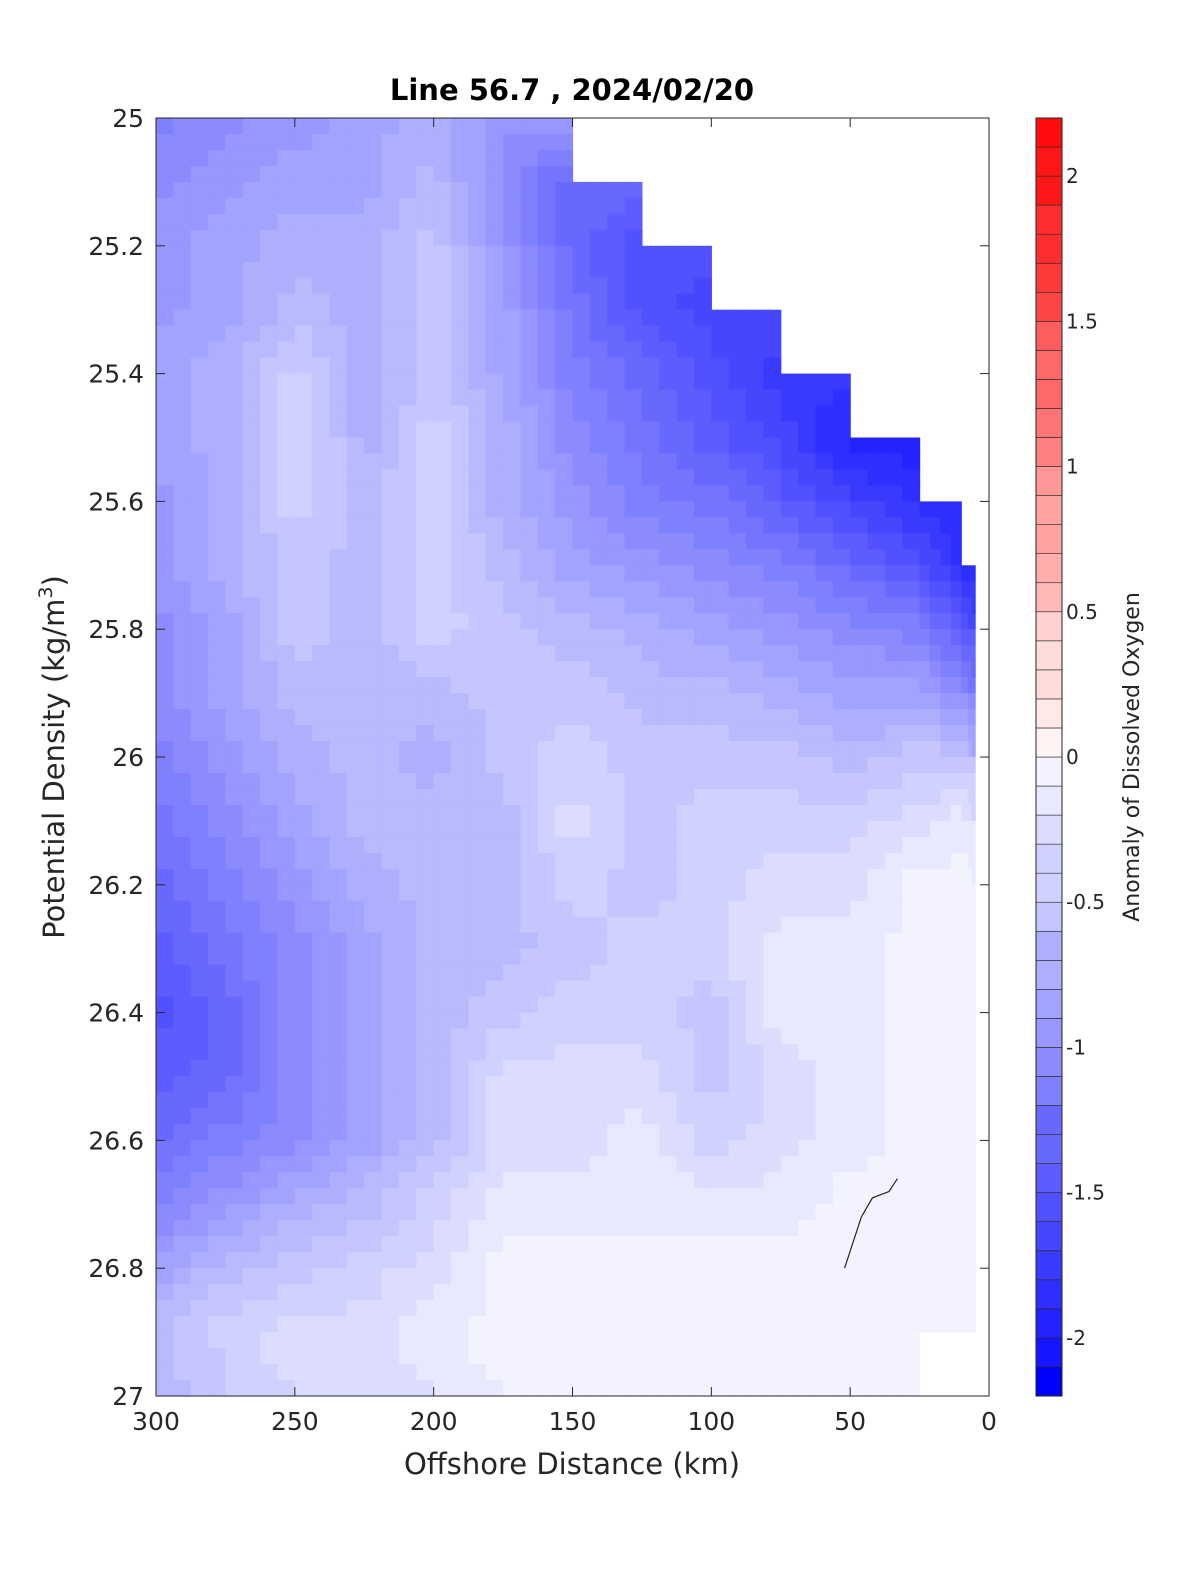 The height and width of the screenshot is (1575, 1200). Describe the element at coordinates (1049, 771) in the screenshot. I see `colorbar-swatch` at that location.